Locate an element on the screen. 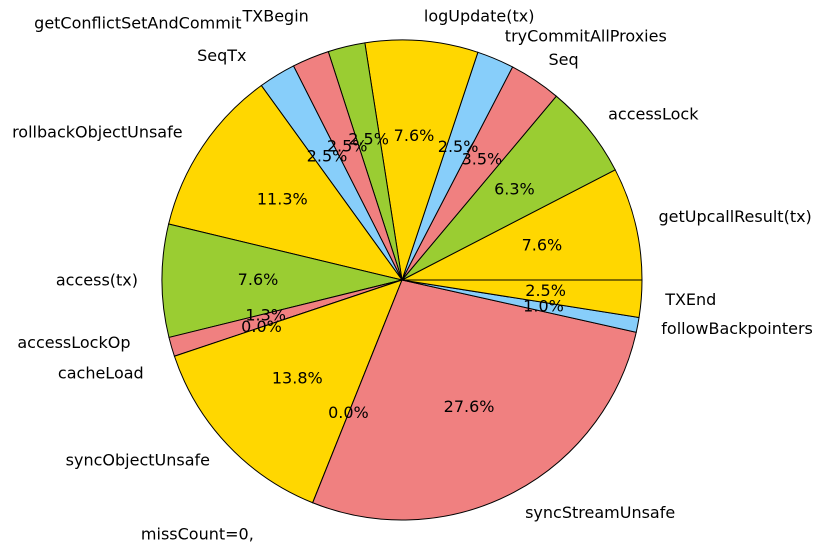  slice-label: logUpdate(tx) is located at coordinates (479, 15).